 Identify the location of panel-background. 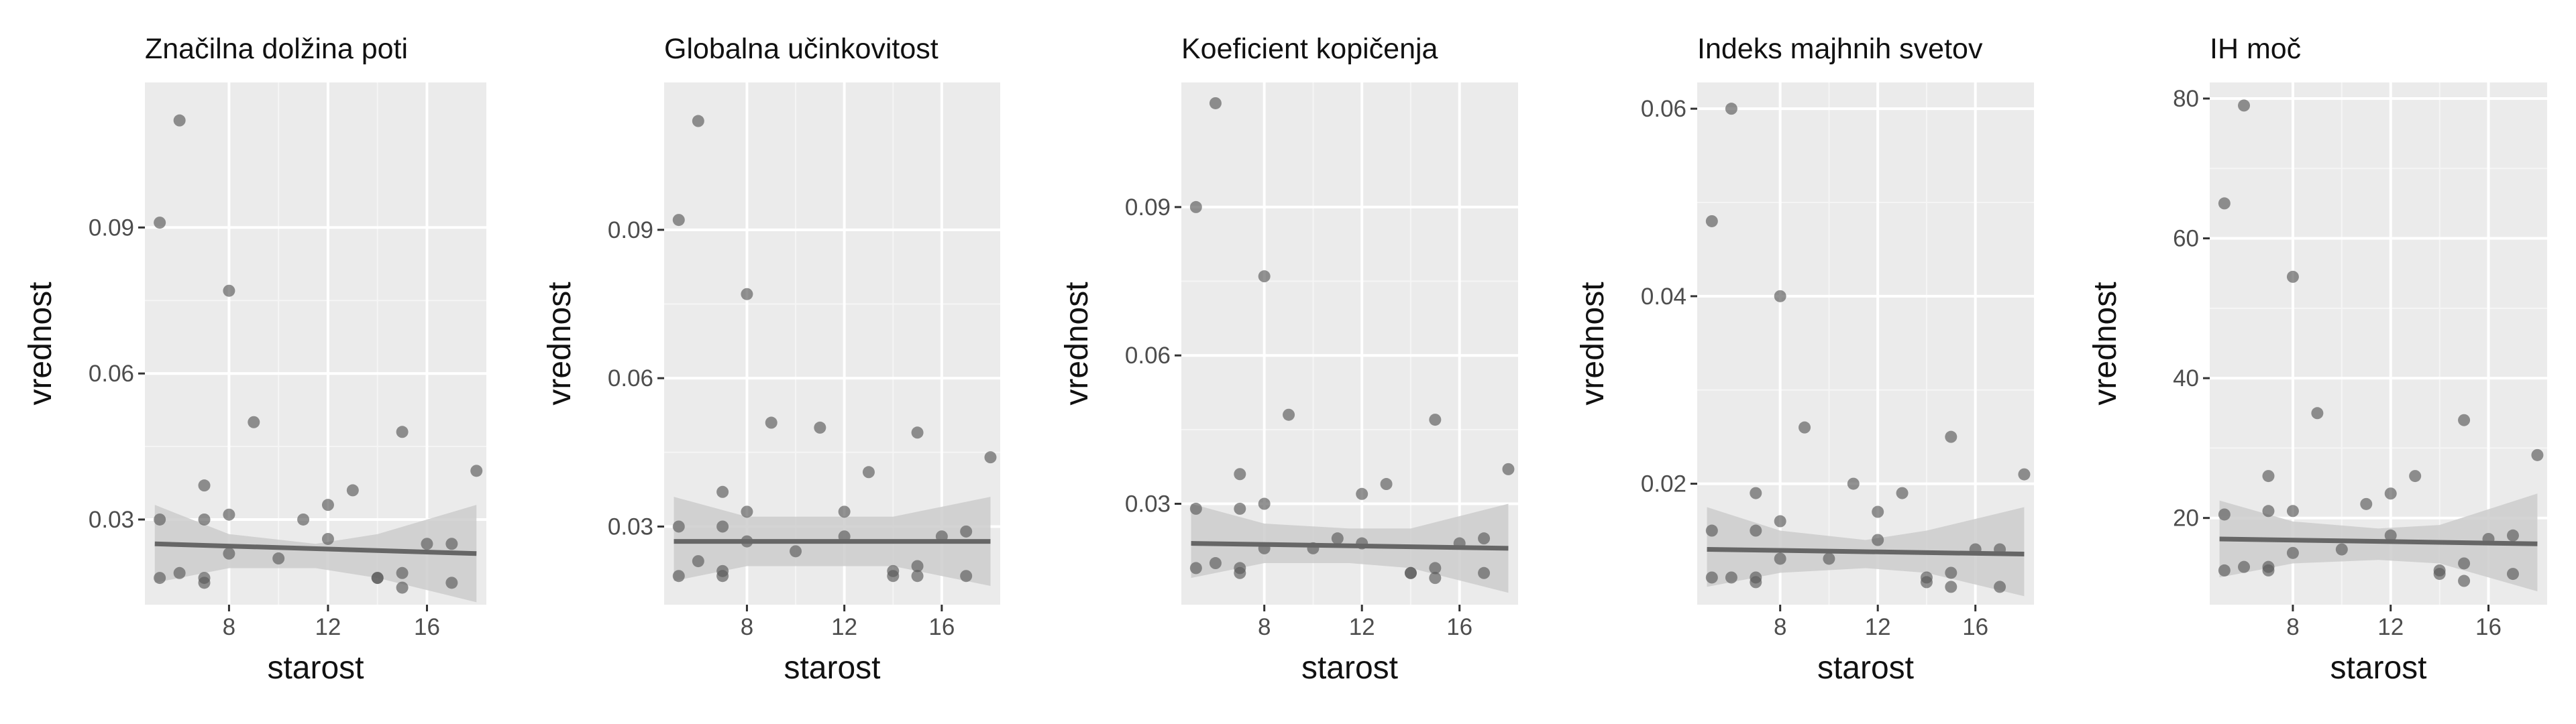
(1865, 343).